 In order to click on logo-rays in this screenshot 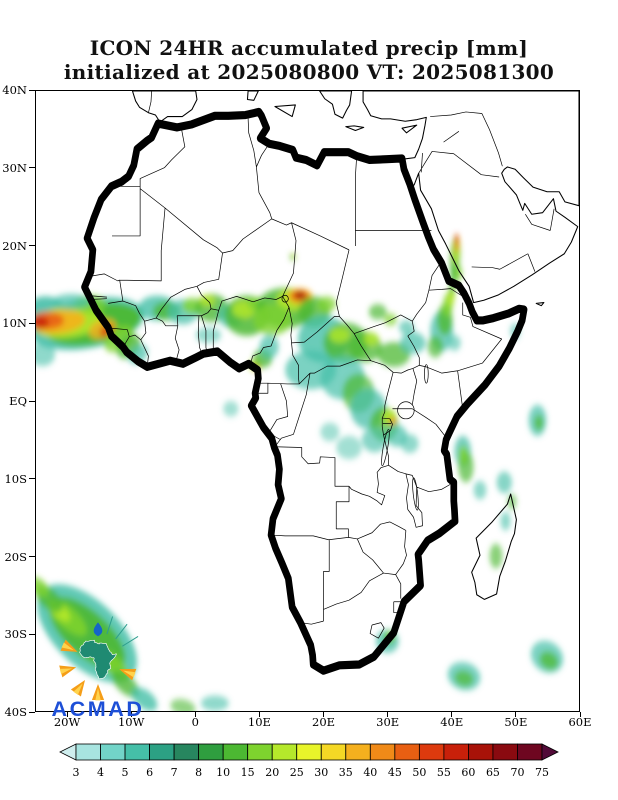, I will do `click(99, 658)`.